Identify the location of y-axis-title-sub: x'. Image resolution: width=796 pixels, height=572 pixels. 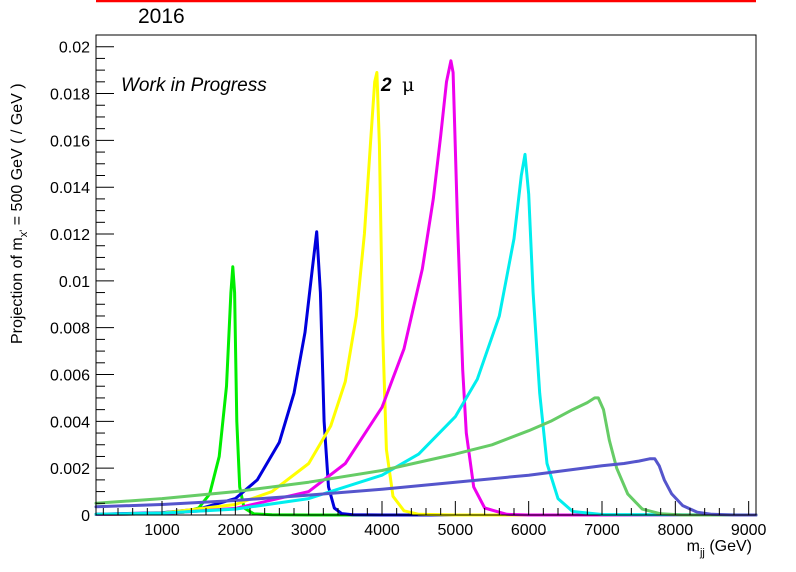
(24, 234).